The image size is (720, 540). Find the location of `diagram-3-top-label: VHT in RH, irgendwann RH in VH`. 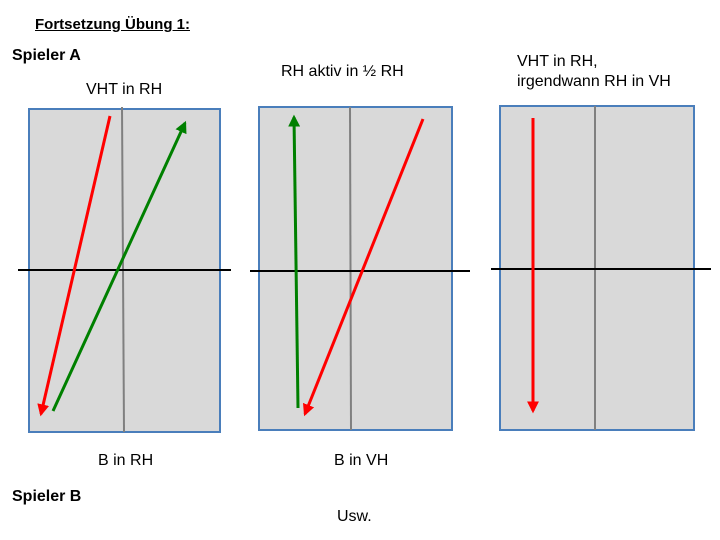

diagram-3-top-label: VHT in RH, irgendwann RH in VH is located at coordinates (594, 72).